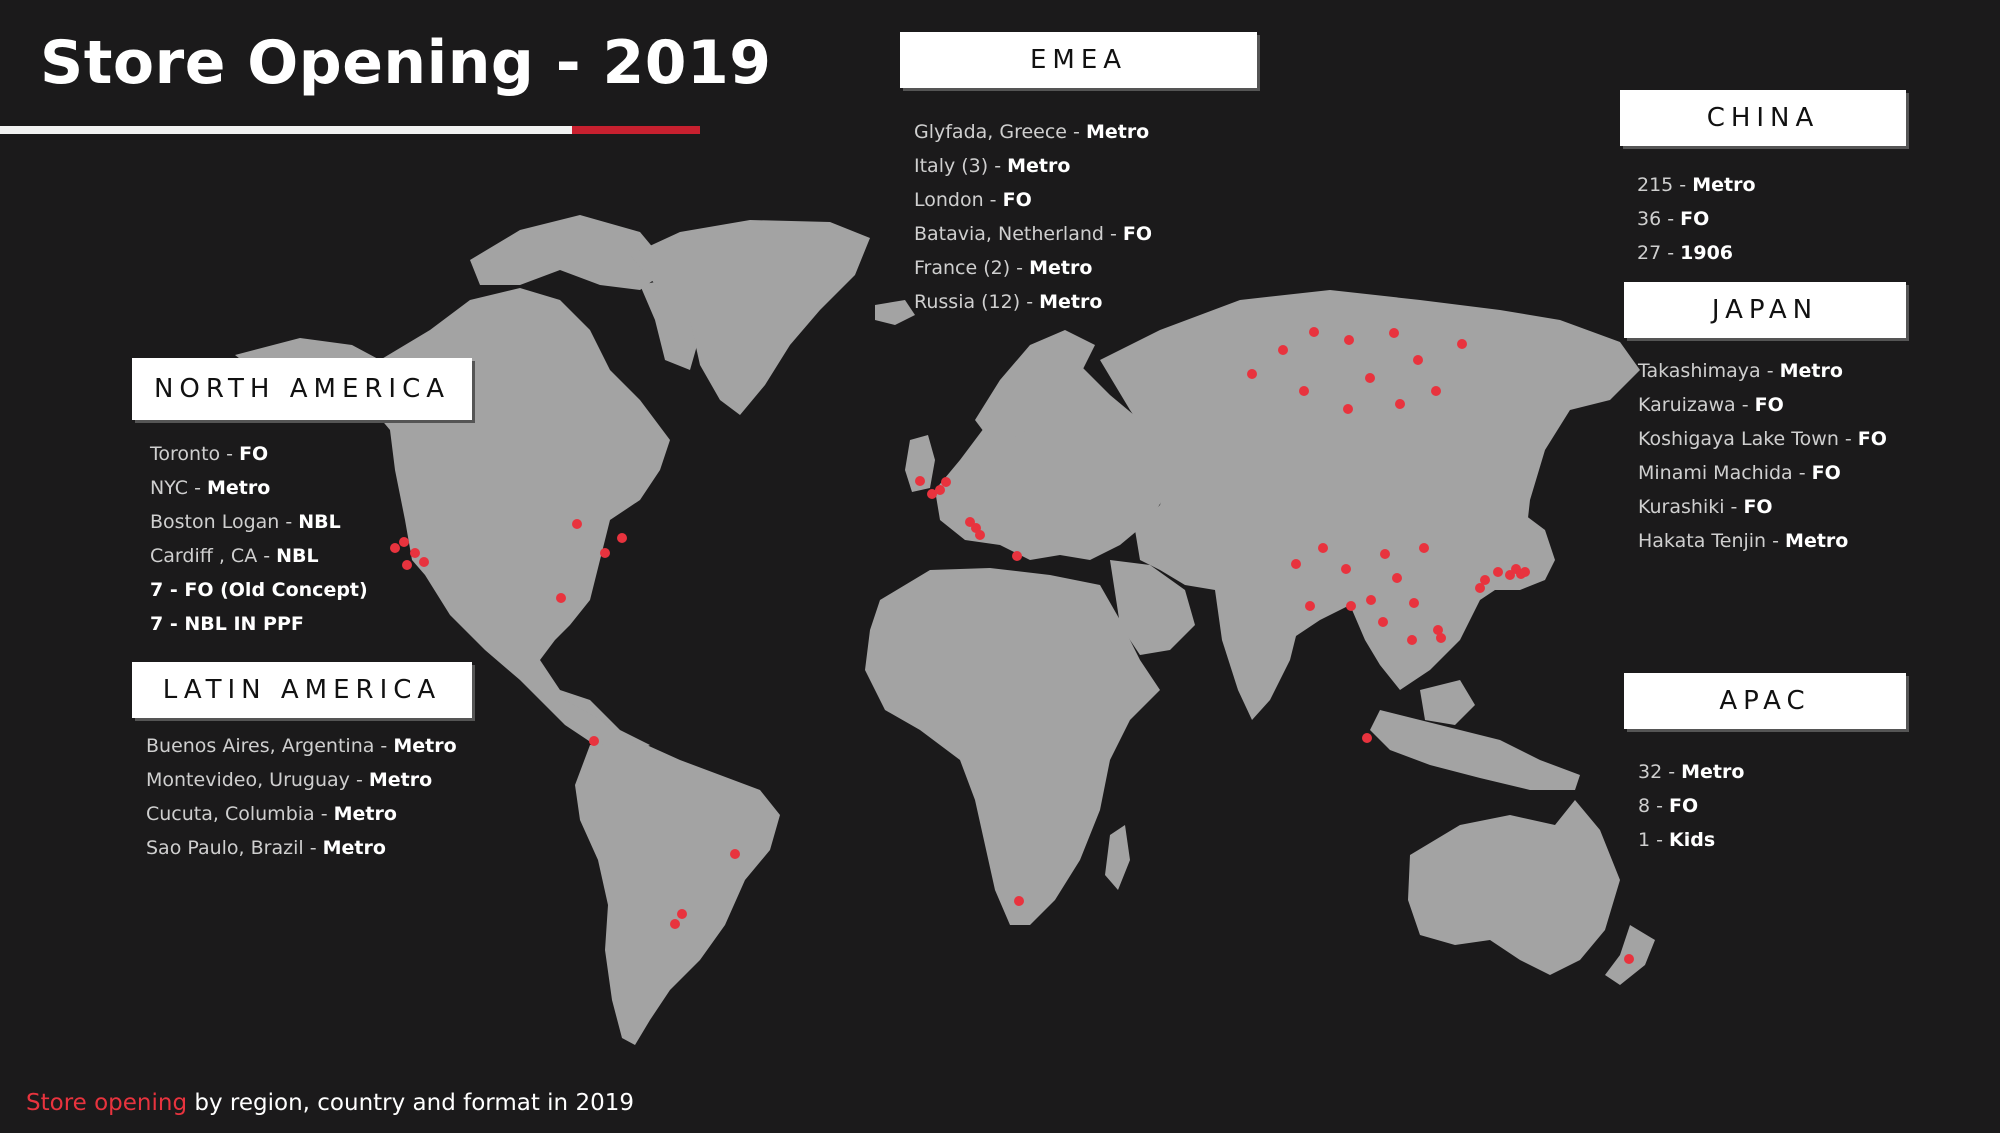 The height and width of the screenshot is (1133, 2000). What do you see at coordinates (1709, 371) in the screenshot?
I see `store-location: Takashimaya -` at bounding box center [1709, 371].